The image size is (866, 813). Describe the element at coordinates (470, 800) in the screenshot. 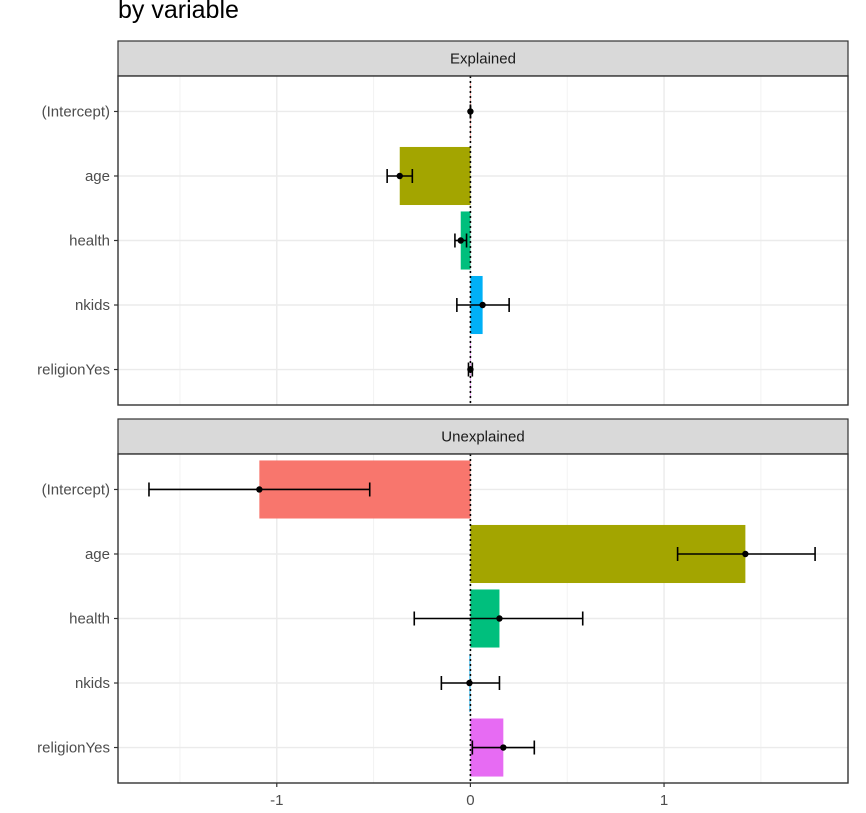

I see `x-tick-label: 0` at that location.